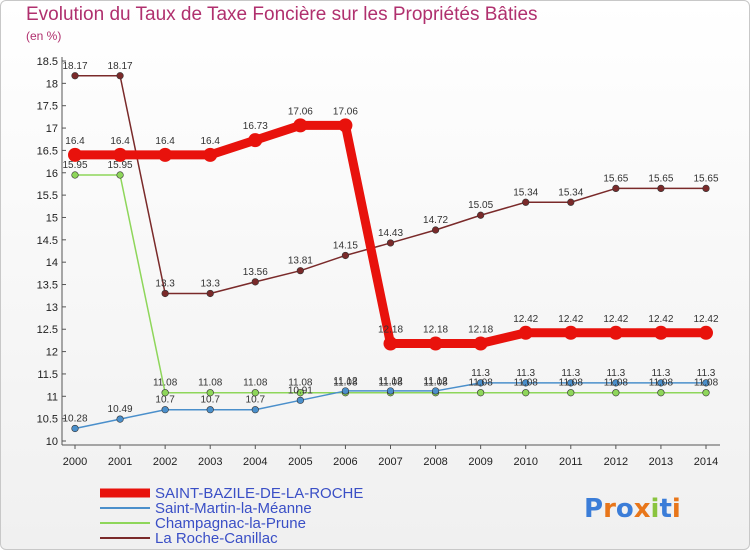 This screenshot has height=550, width=750. Describe the element at coordinates (210, 462) in the screenshot. I see `x-tick-label: 2003` at that location.